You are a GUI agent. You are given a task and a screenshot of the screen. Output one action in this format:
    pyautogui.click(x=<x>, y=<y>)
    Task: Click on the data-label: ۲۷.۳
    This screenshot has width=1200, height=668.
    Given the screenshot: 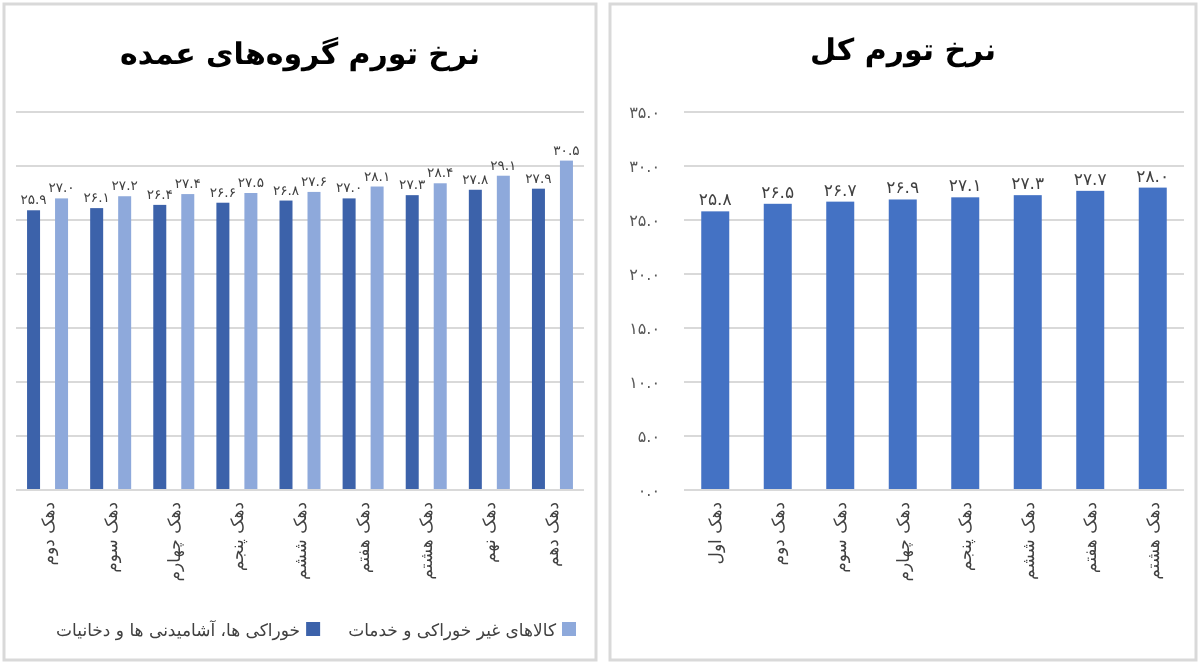 What is the action you would take?
    pyautogui.click(x=1028, y=185)
    